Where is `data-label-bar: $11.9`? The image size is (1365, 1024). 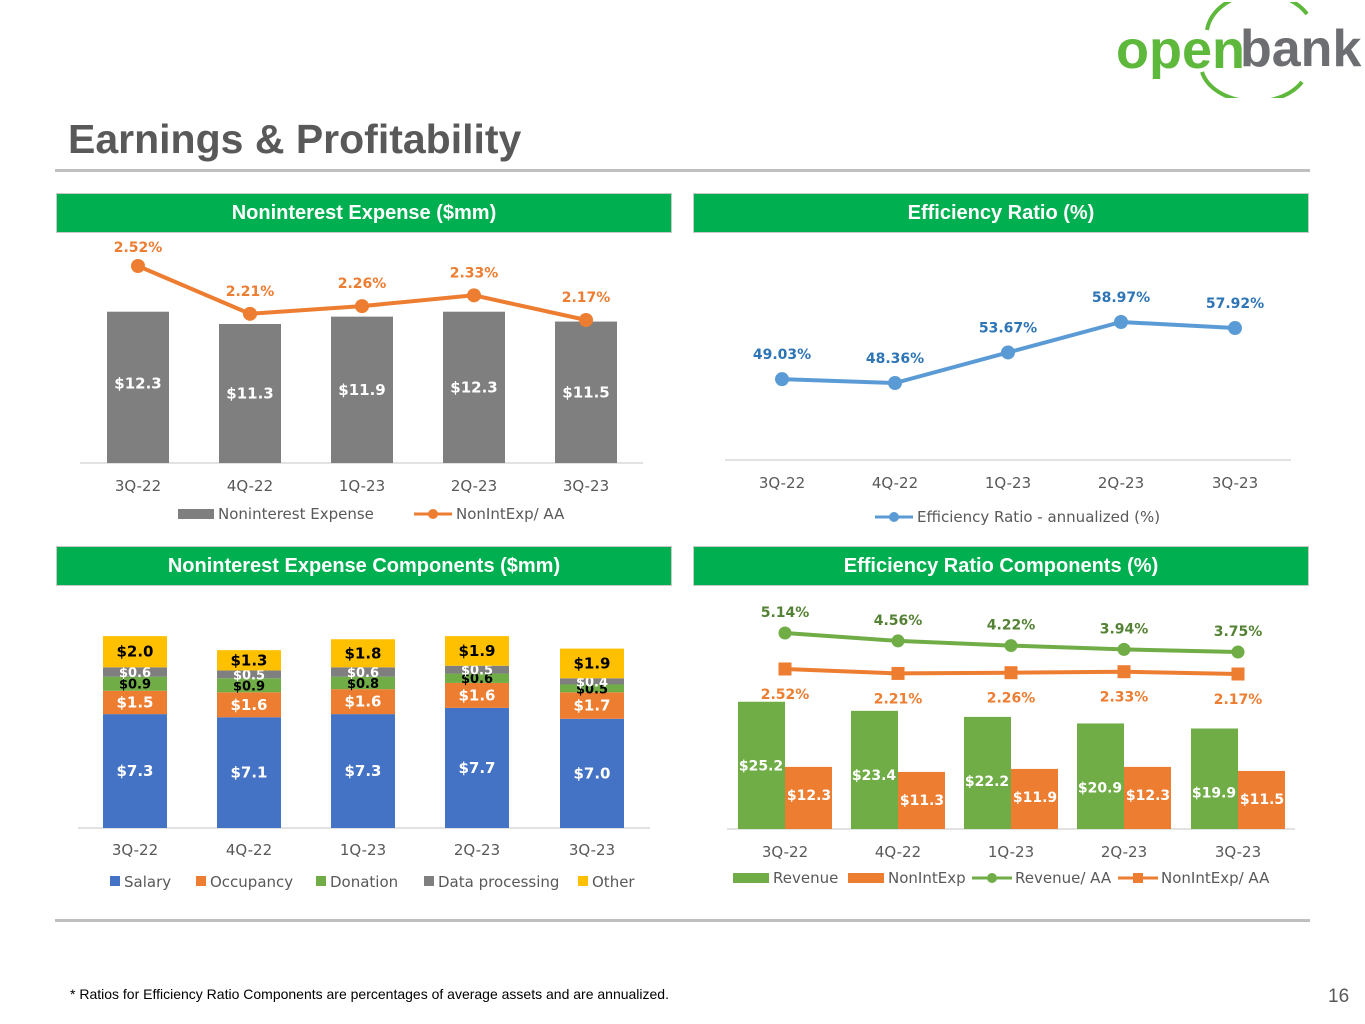
data-label-bar: $11.9 is located at coordinates (361, 390).